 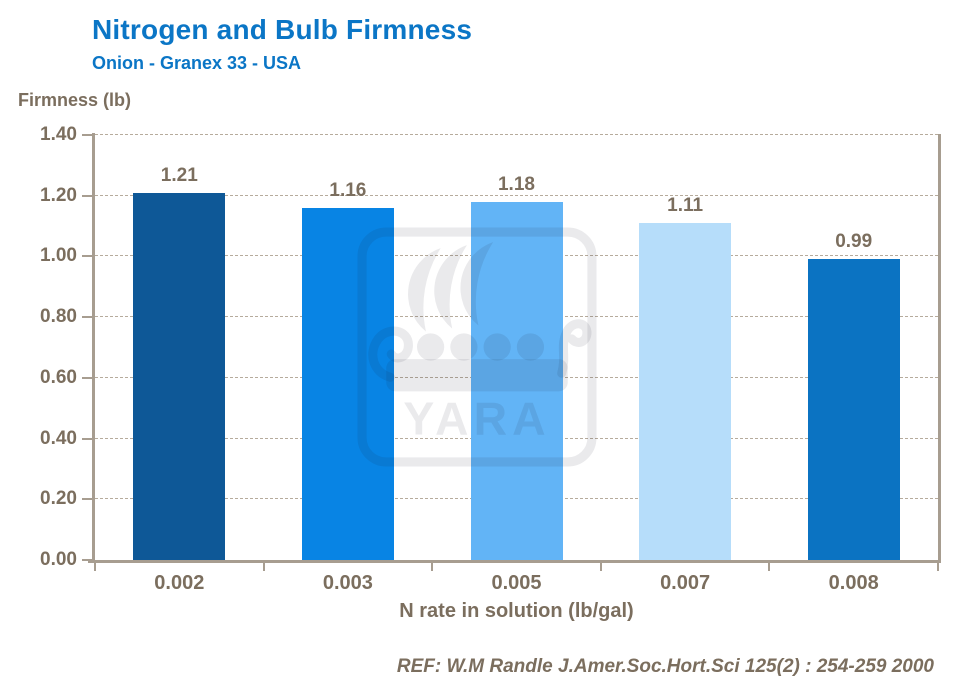 What do you see at coordinates (58, 256) in the screenshot?
I see `y-tick-label: 1.00` at bounding box center [58, 256].